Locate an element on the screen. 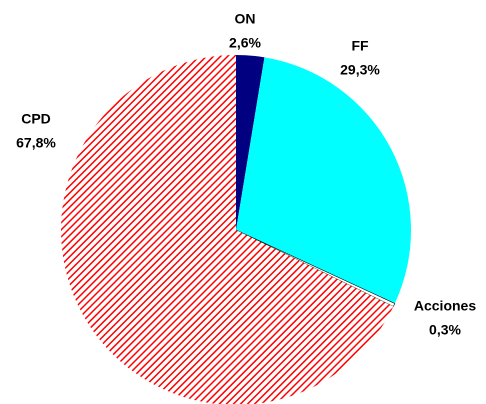 The image size is (486, 404). slice-label: Acciones is located at coordinates (445, 306).